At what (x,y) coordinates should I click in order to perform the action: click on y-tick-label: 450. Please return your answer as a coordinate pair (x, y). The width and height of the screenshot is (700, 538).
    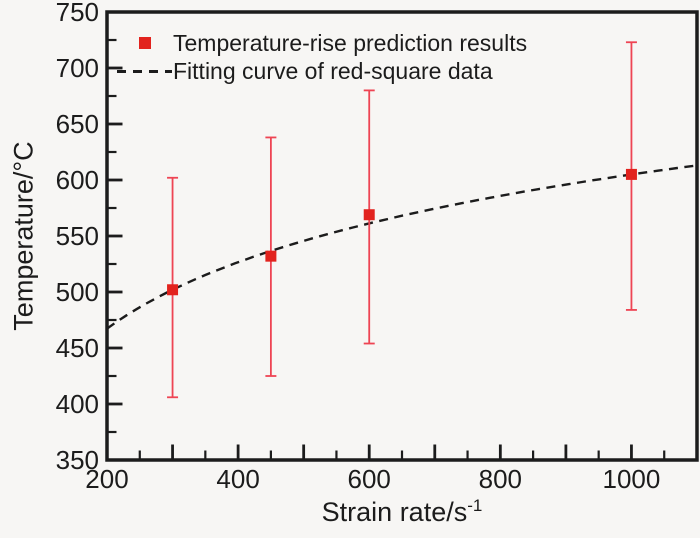
    Looking at the image, I should click on (77, 348).